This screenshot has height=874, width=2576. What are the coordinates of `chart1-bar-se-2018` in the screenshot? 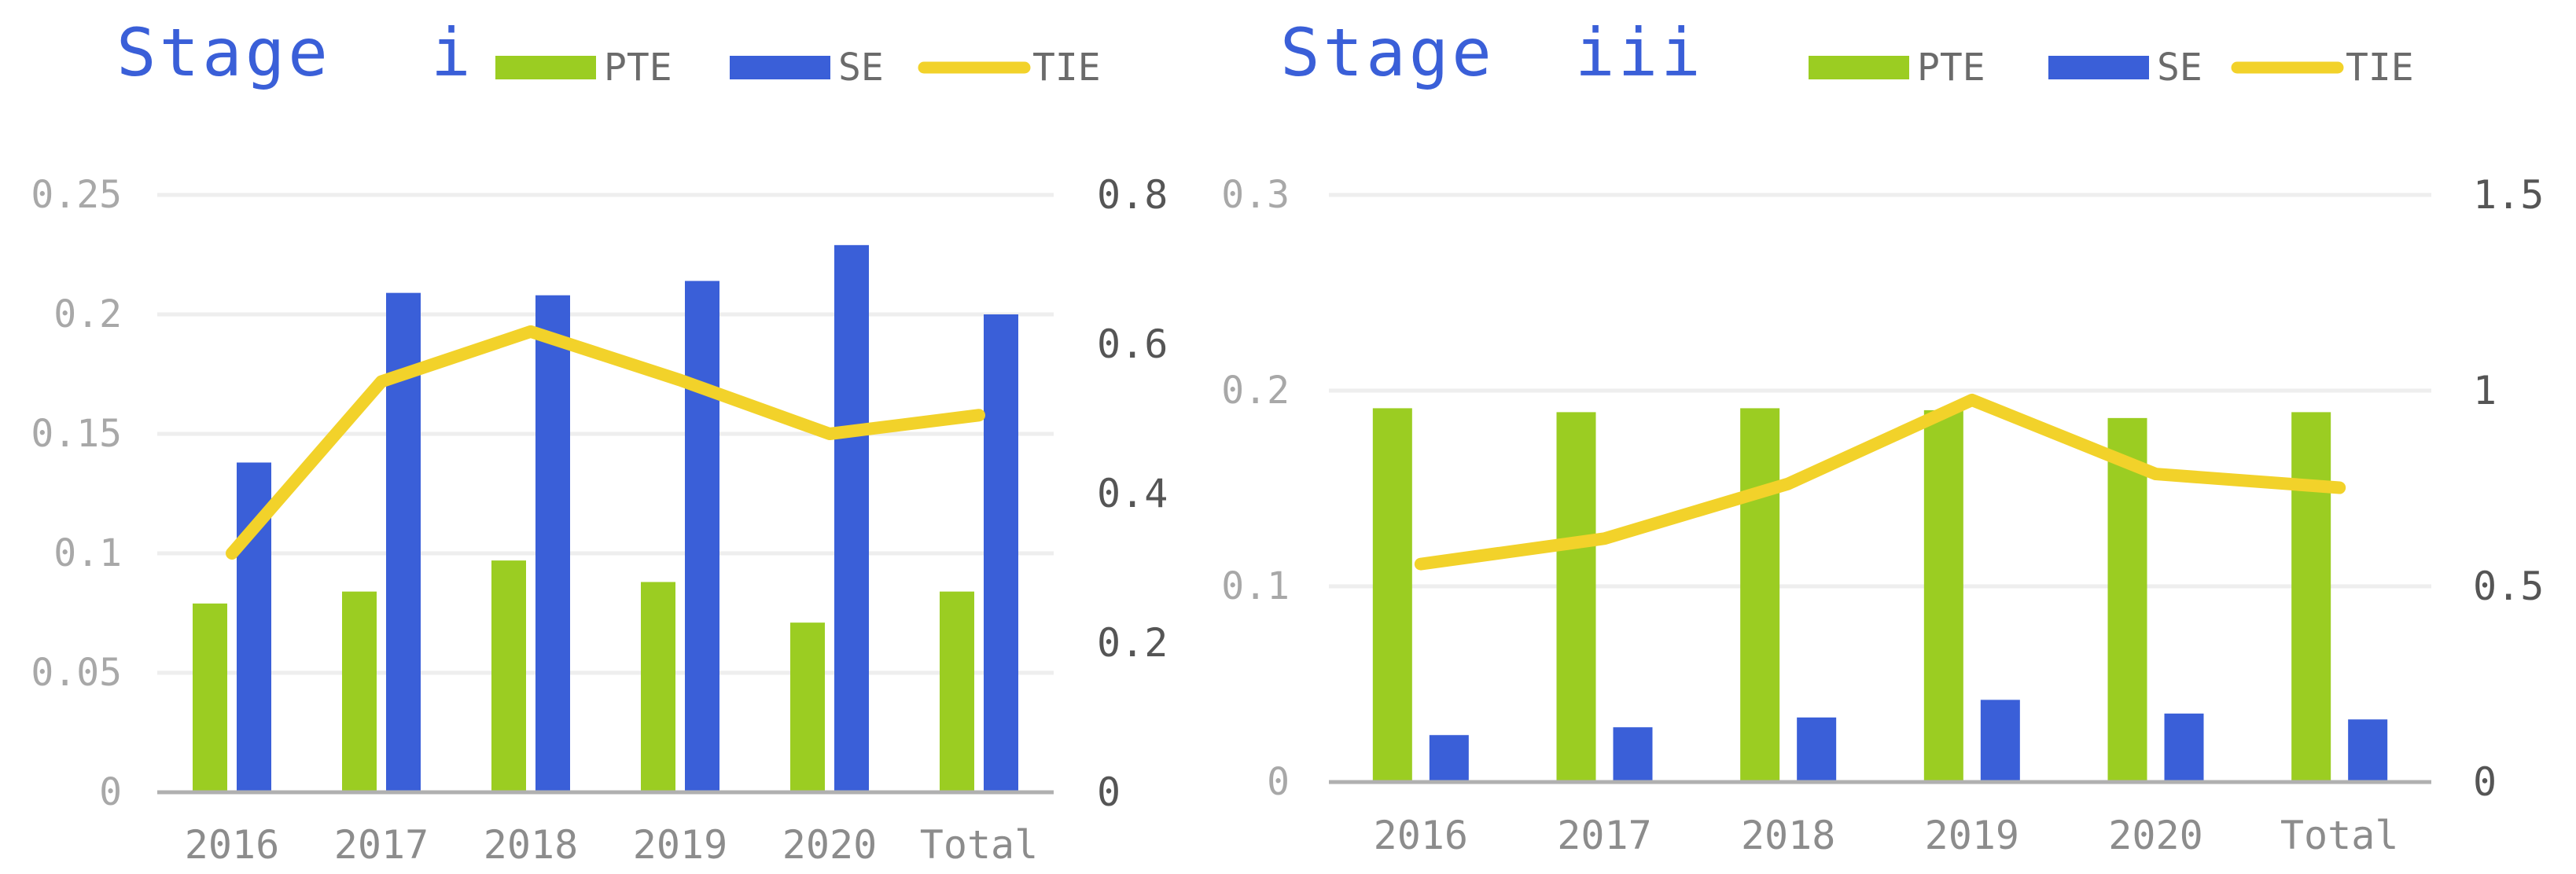 It's located at (553, 543).